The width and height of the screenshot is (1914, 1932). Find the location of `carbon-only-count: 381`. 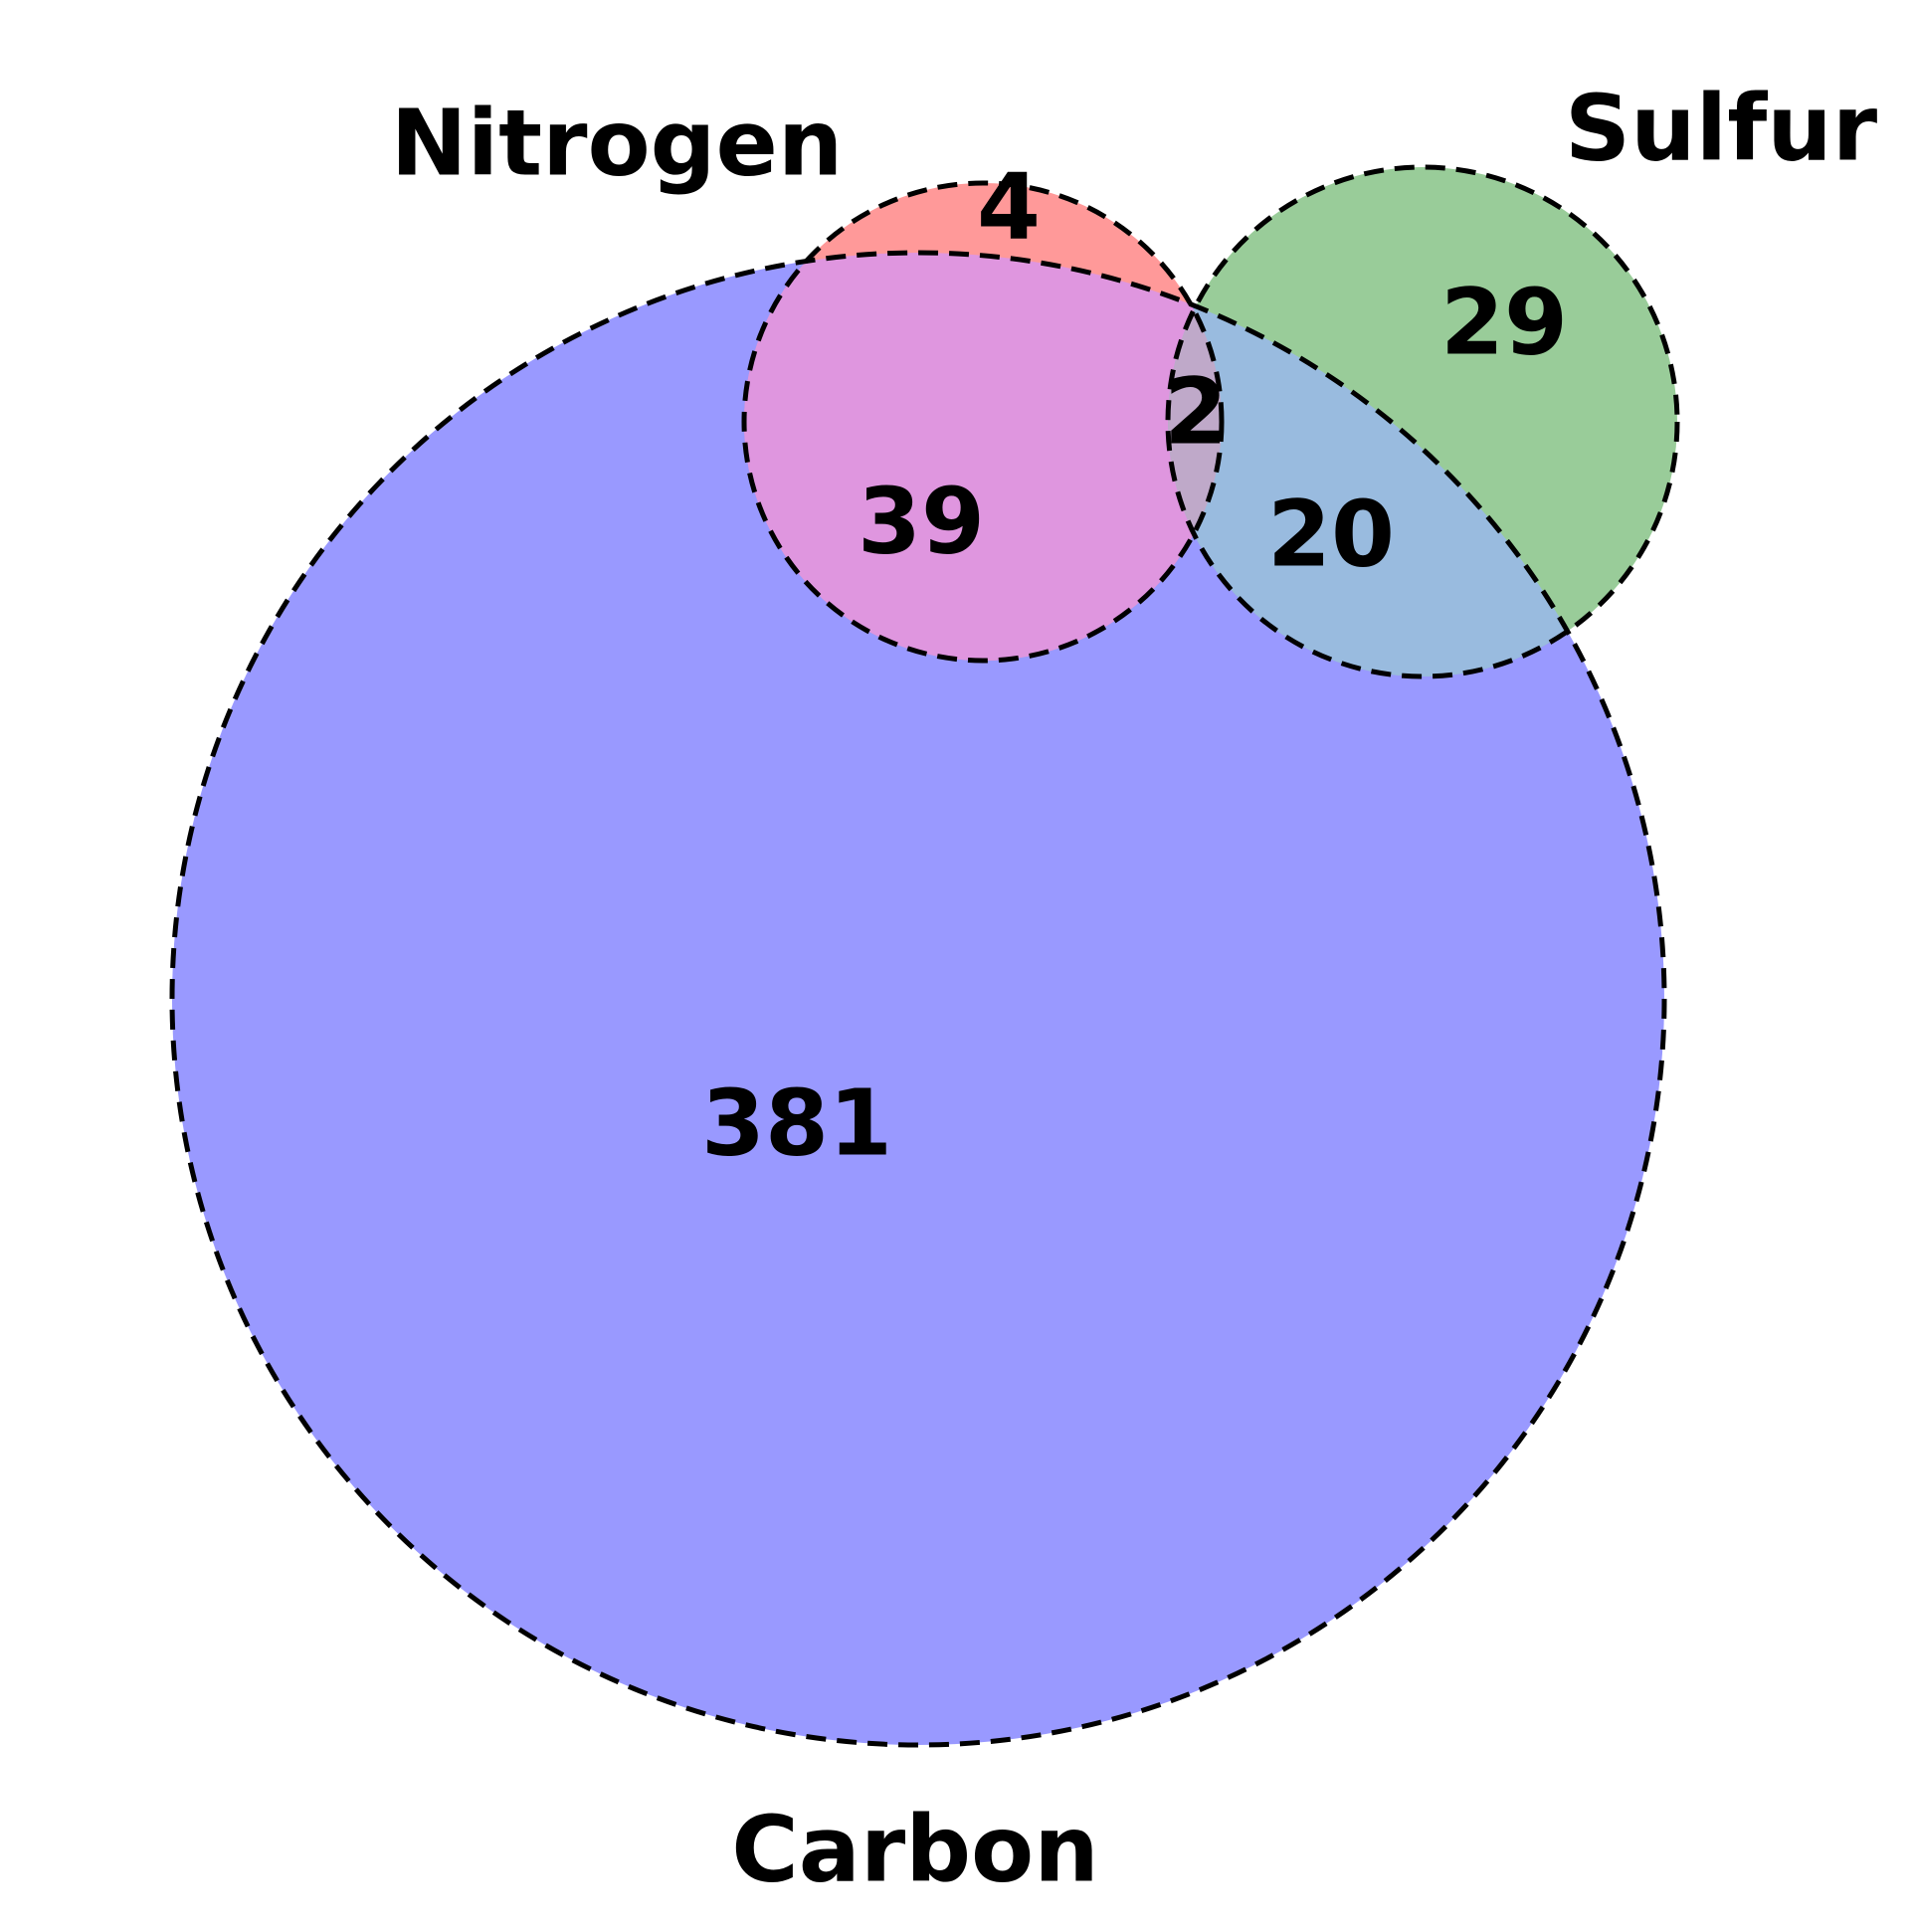

carbon-only-count: 381 is located at coordinates (797, 1122).